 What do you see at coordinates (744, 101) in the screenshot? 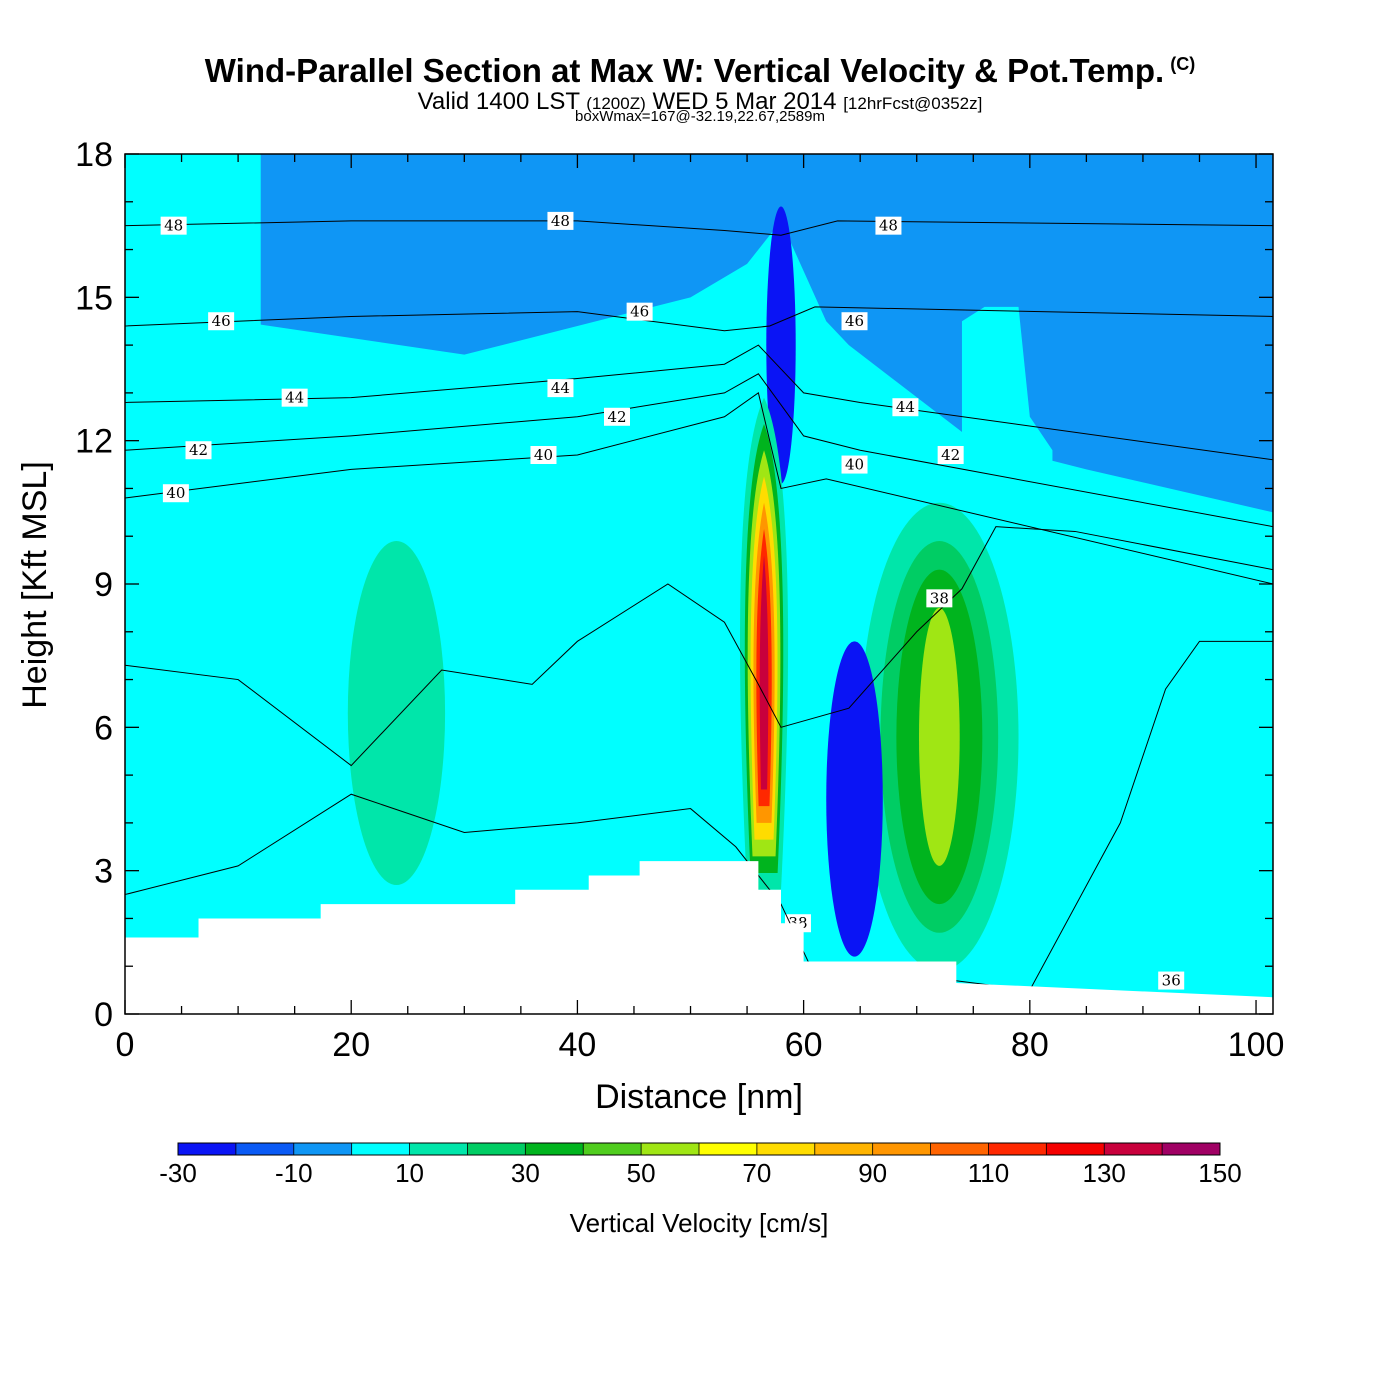
I see `valid-date: WED 5 Mar 2014` at bounding box center [744, 101].